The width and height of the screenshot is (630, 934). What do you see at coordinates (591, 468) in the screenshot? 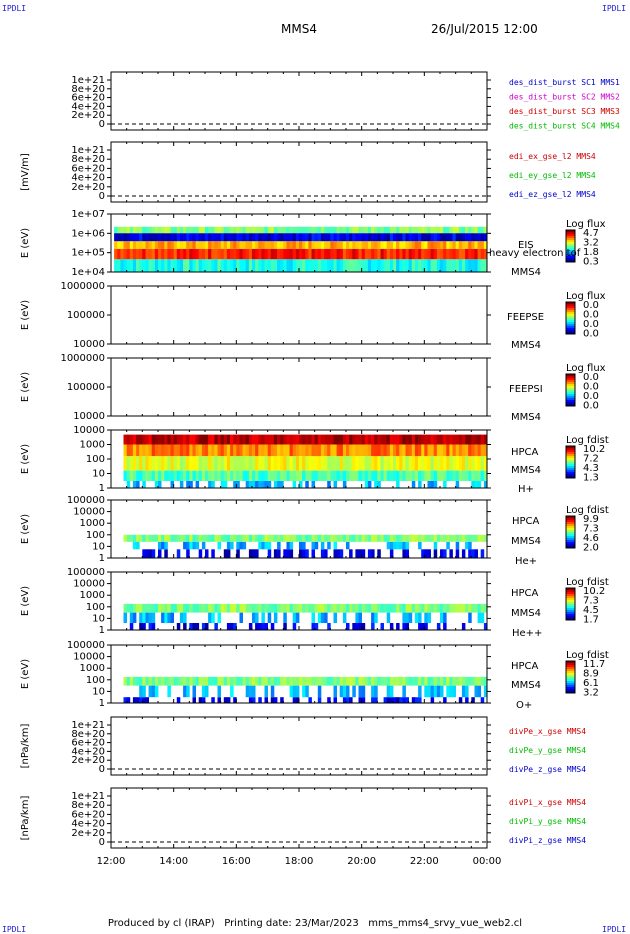
I see `colorbar-value: 4.3` at bounding box center [591, 468].